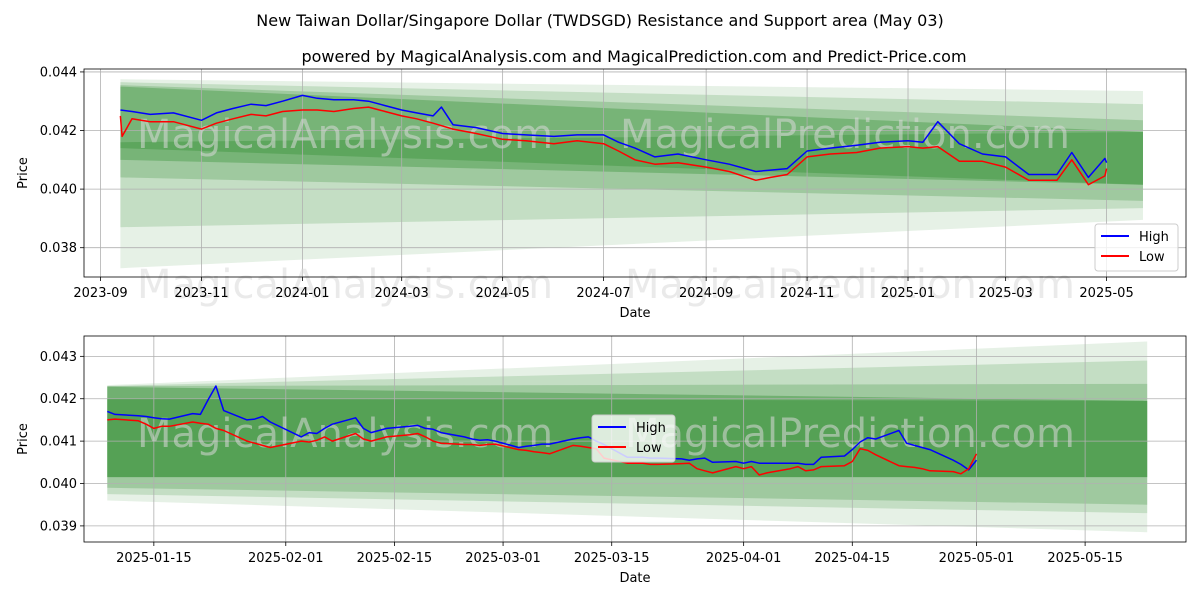  I want to click on y-tick-label: 0.039, so click(58, 526).